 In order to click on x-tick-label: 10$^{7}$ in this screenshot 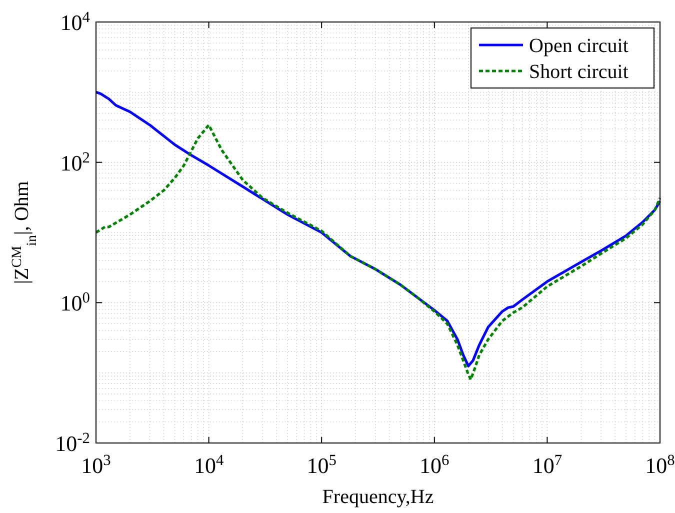, I will do `click(547, 465)`.